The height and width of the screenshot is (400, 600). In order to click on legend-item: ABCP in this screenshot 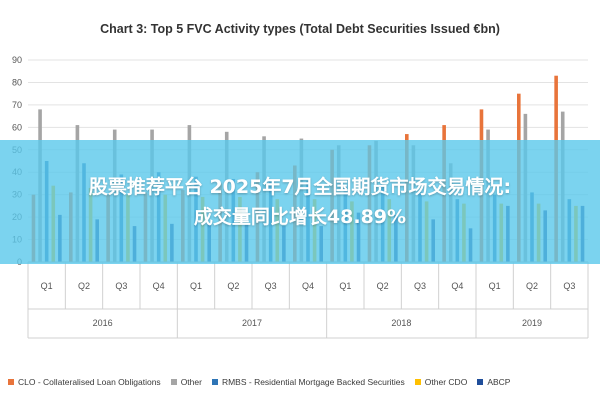, I will do `click(493, 382)`.